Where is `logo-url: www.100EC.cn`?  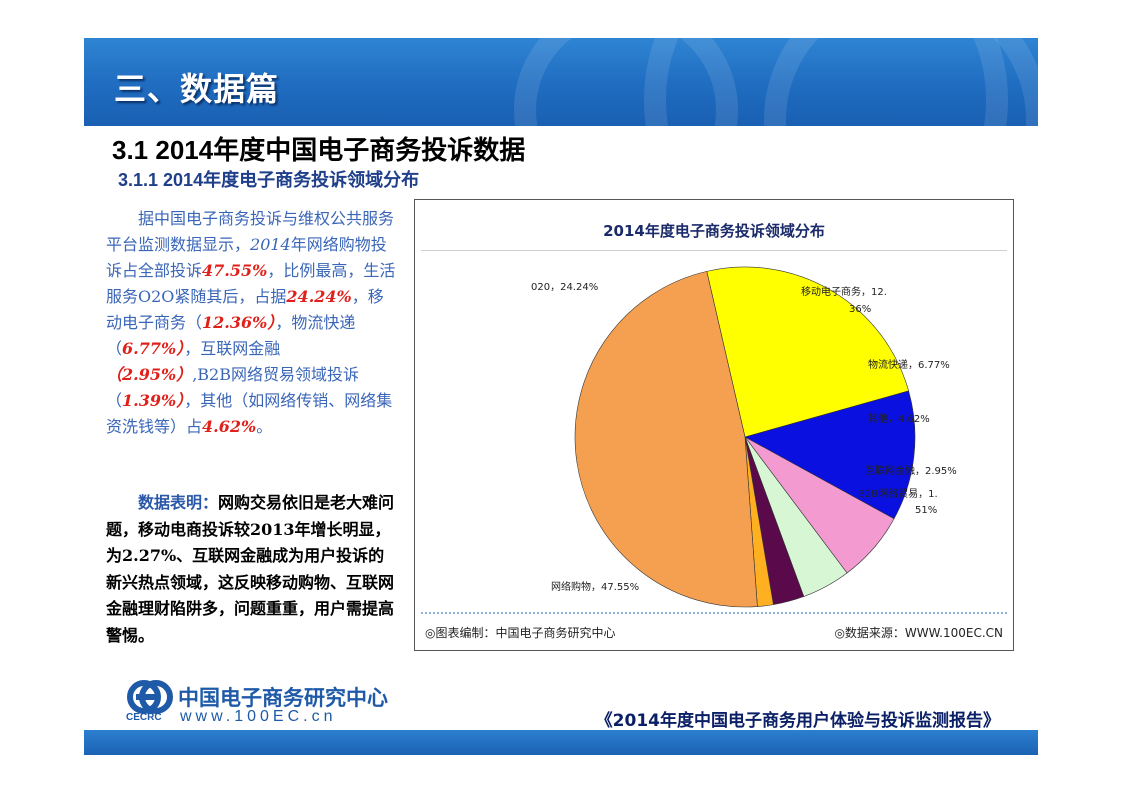
logo-url: www.100EC.cn is located at coordinates (258, 716).